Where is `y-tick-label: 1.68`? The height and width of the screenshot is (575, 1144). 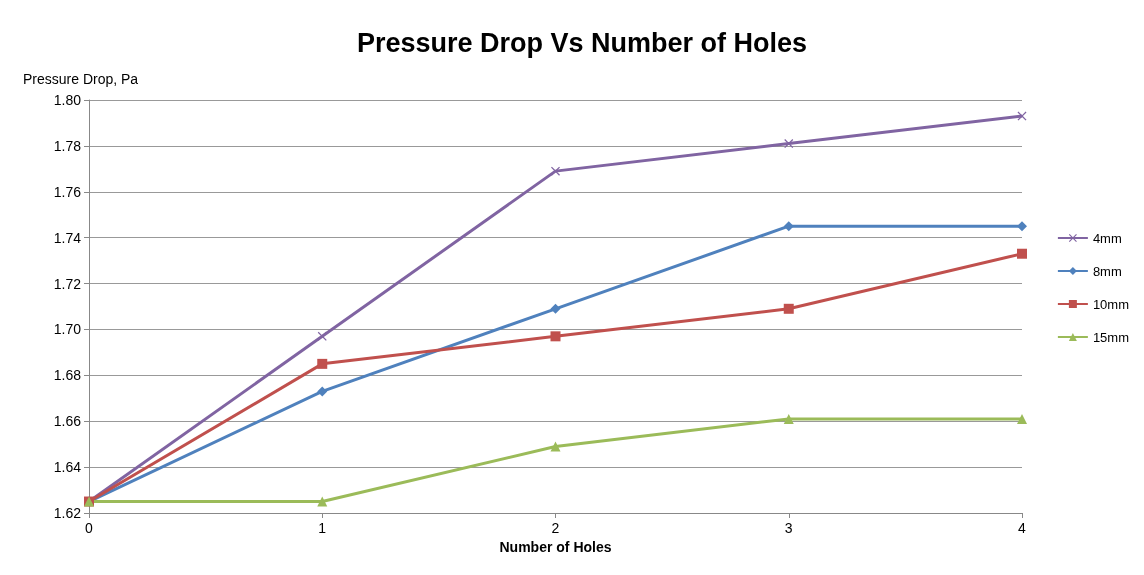
y-tick-label: 1.68 is located at coordinates (67, 375).